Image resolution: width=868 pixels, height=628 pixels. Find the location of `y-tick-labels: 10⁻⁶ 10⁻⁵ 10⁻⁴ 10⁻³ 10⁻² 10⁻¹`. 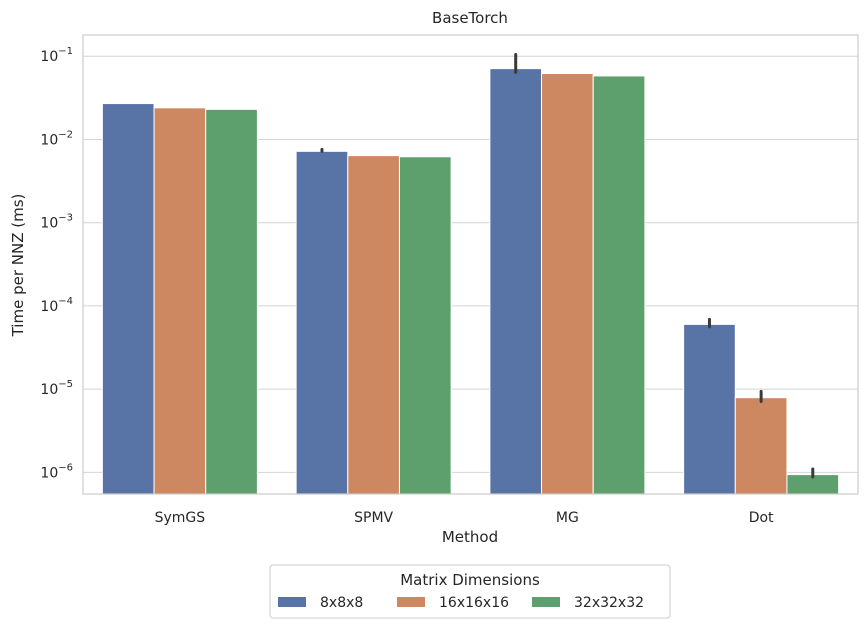

y-tick-labels: 10⁻⁶ 10⁻⁵ 10⁻⁴ 10⁻³ 10⁻² 10⁻¹ is located at coordinates (56, 263).